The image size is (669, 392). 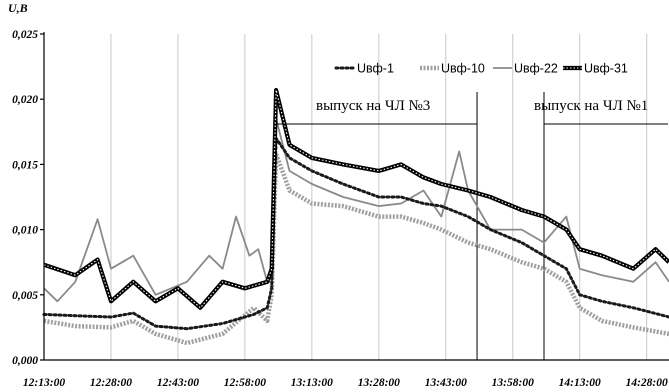 What do you see at coordinates (647, 383) in the screenshot?
I see `x-tick-label: 14:28:00` at bounding box center [647, 383].